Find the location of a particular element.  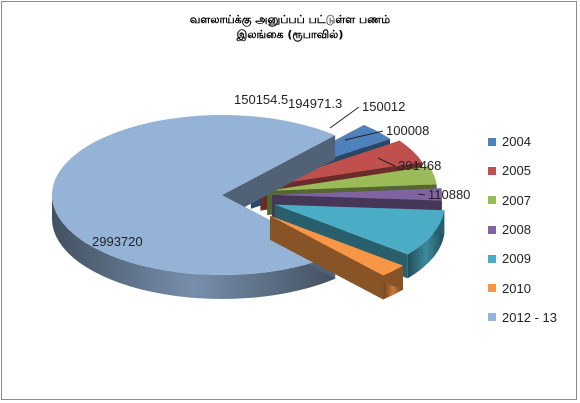

legend-item-2010: 2010 is located at coordinates (522, 287).